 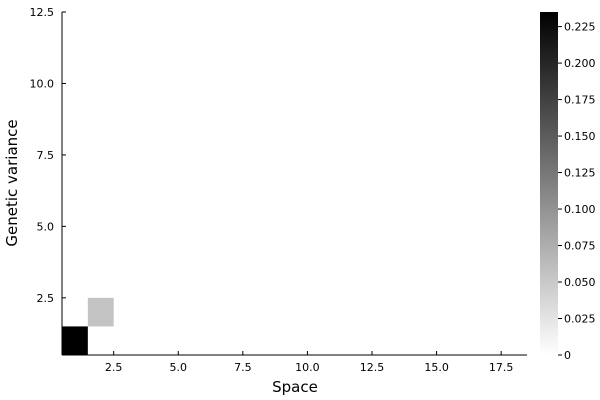 I want to click on y-axis-ticks: 2.5 5.0 7.5 10.0 12.5, so click(x=48, y=155).